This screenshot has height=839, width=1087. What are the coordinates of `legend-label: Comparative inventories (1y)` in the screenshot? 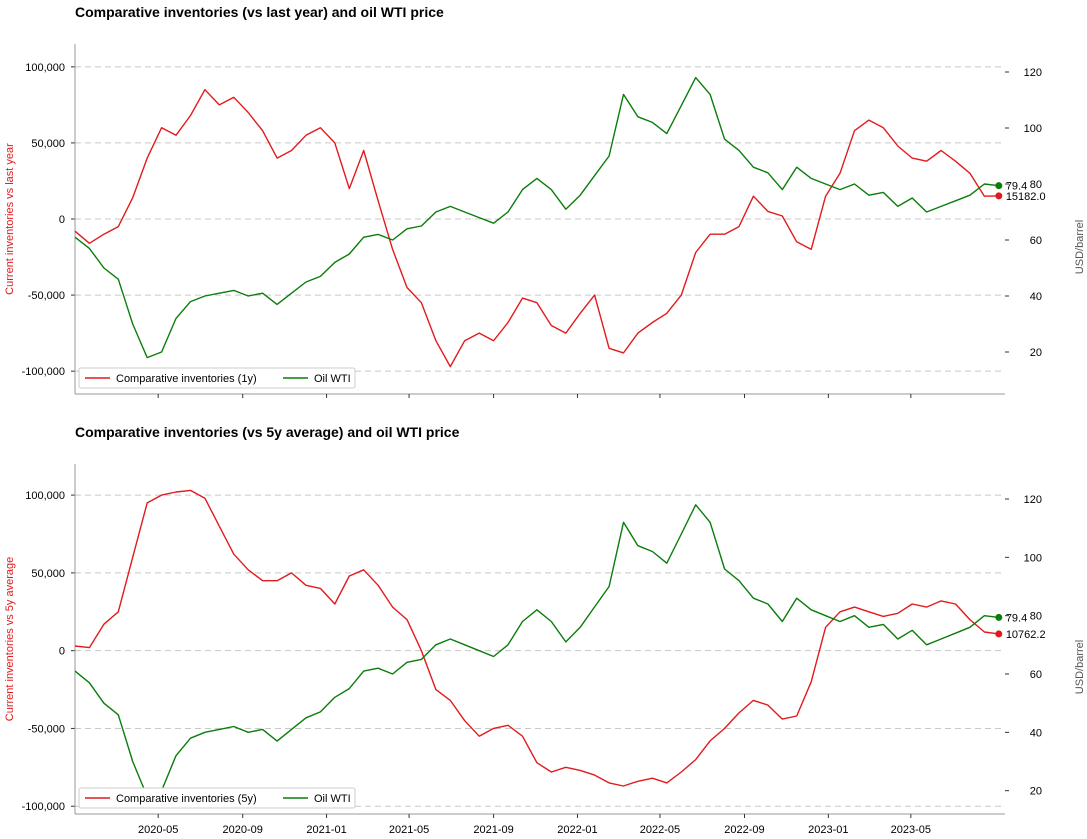 It's located at (186, 379).